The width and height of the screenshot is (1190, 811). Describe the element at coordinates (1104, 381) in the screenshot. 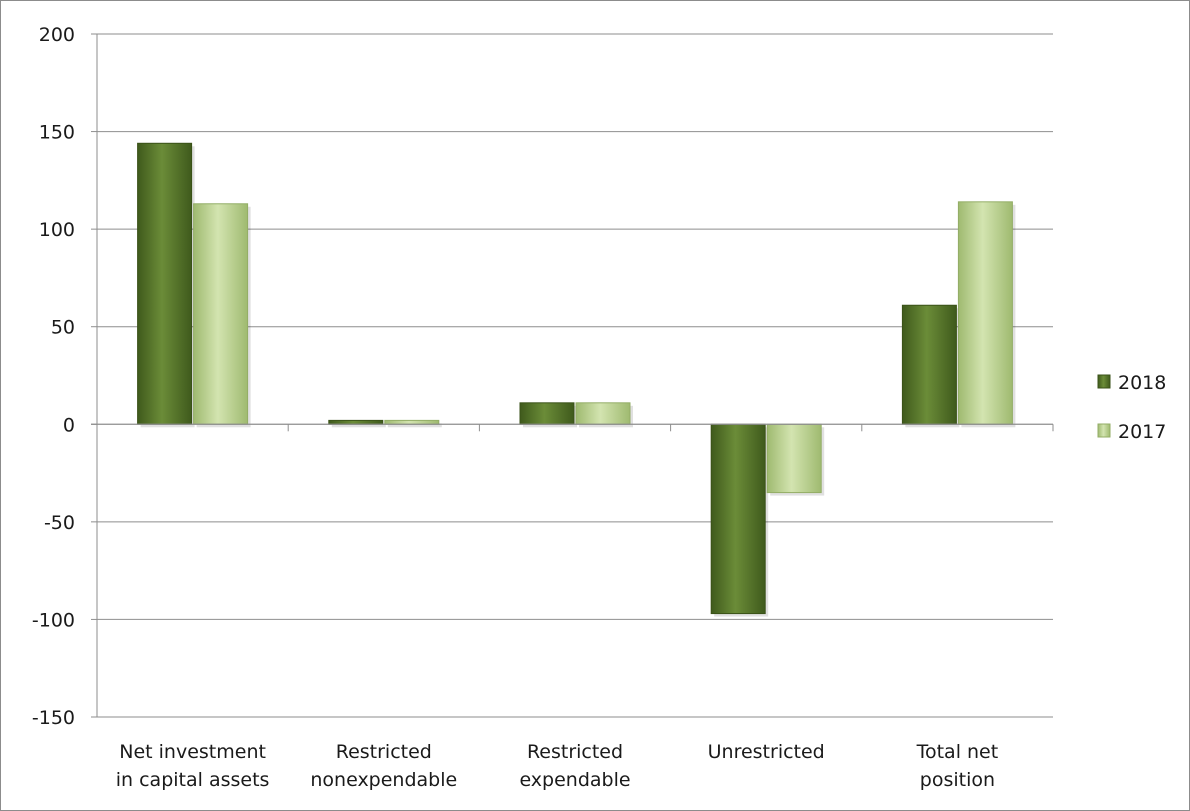

I see `legend-swatch-2018` at that location.